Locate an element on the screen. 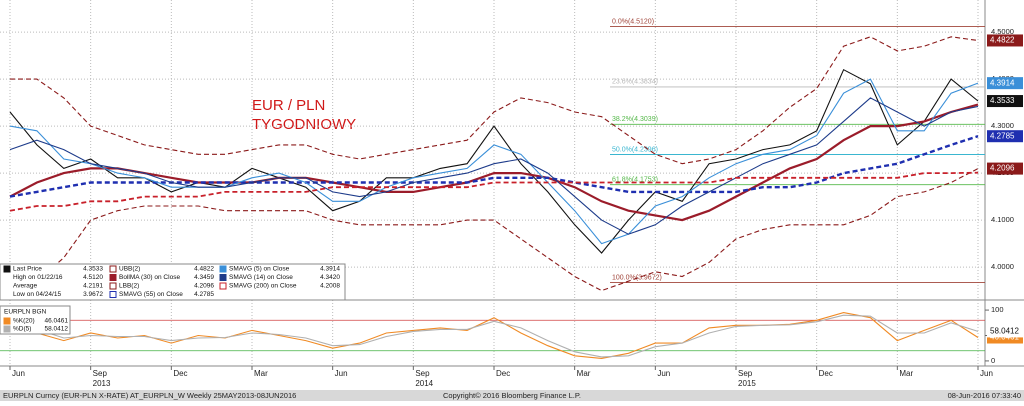  x-year-label: 2015 is located at coordinates (747, 383).